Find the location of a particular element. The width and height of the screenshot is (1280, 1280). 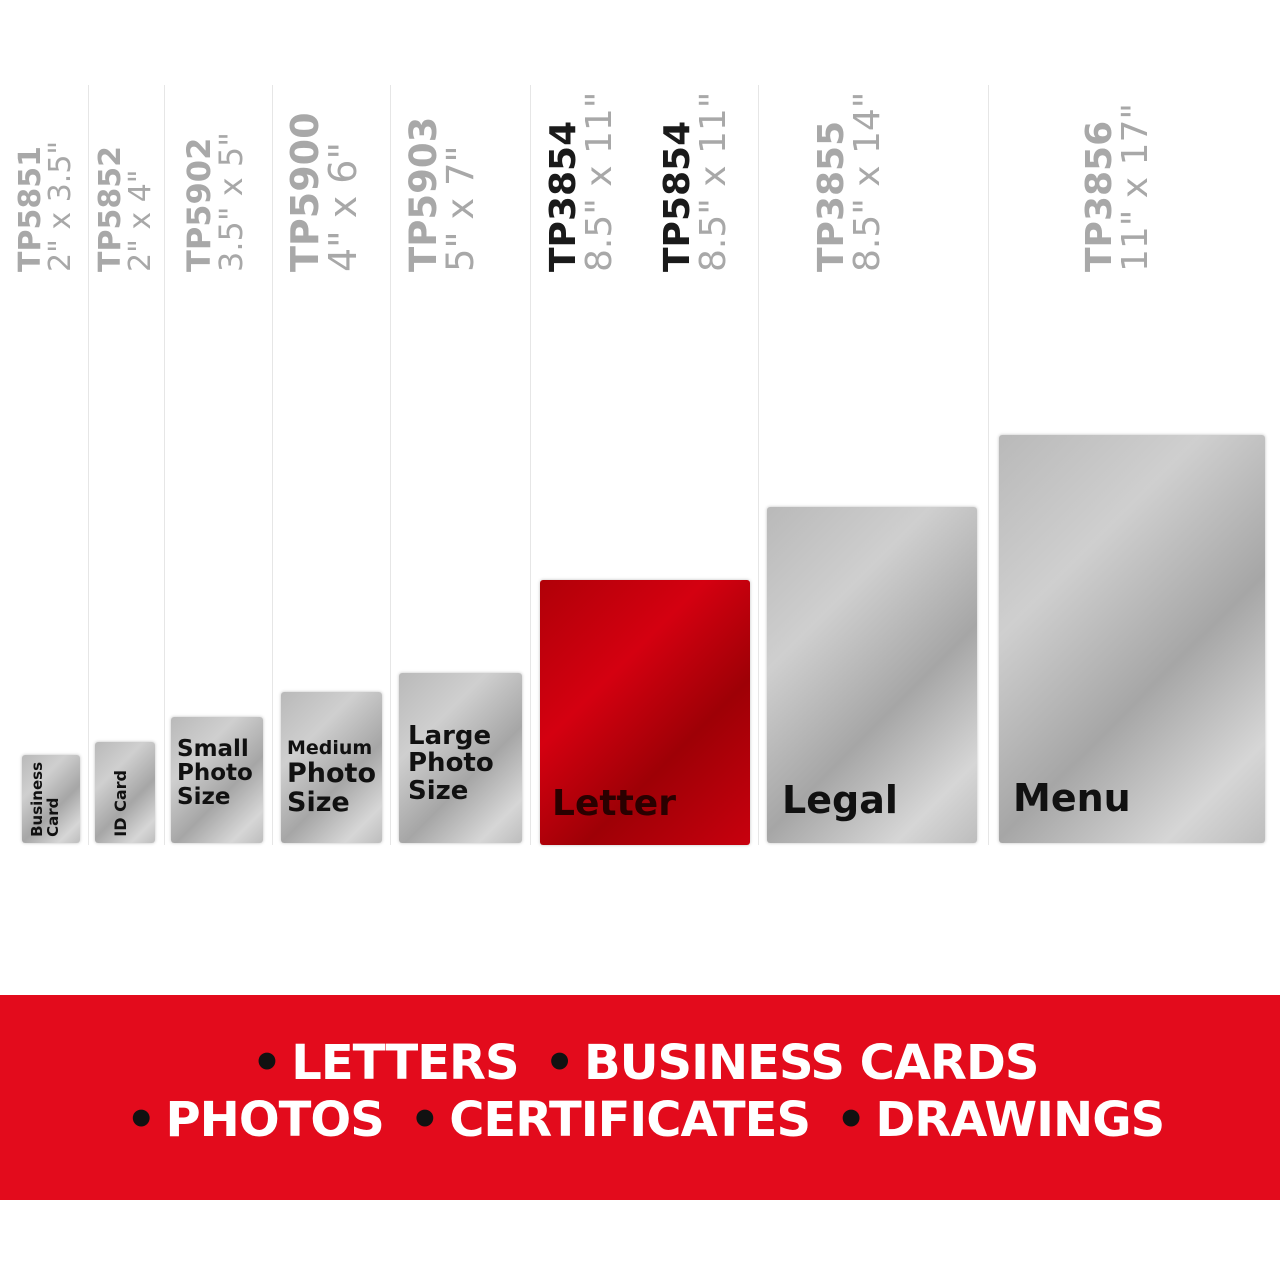

pouch-medium-photo: Medium Photo Size is located at coordinates (331, 767).